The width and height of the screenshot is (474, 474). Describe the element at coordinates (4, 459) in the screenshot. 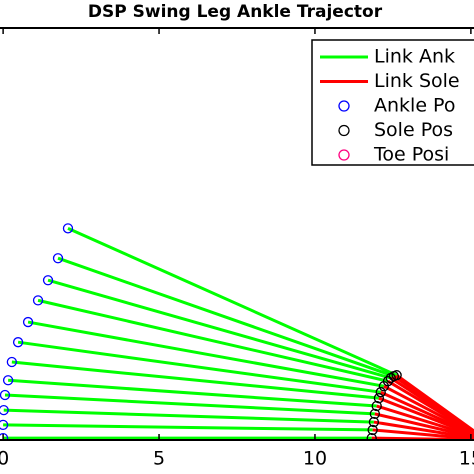

I see `x-tick-label: 0` at that location.